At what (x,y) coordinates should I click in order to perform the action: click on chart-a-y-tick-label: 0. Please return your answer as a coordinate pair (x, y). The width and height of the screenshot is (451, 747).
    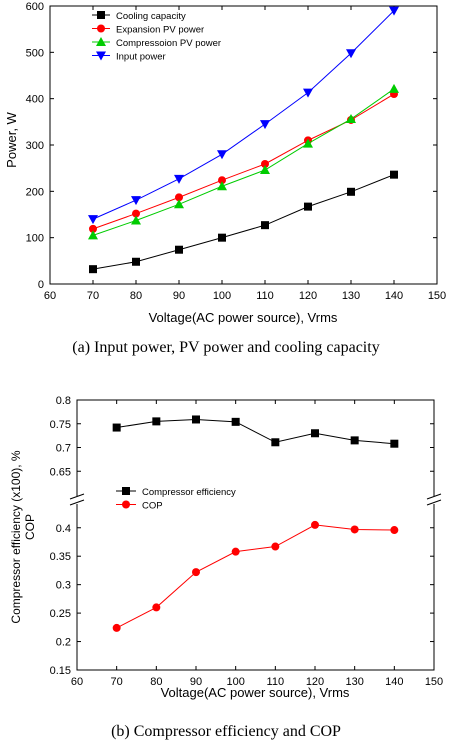
    Looking at the image, I should click on (41, 285).